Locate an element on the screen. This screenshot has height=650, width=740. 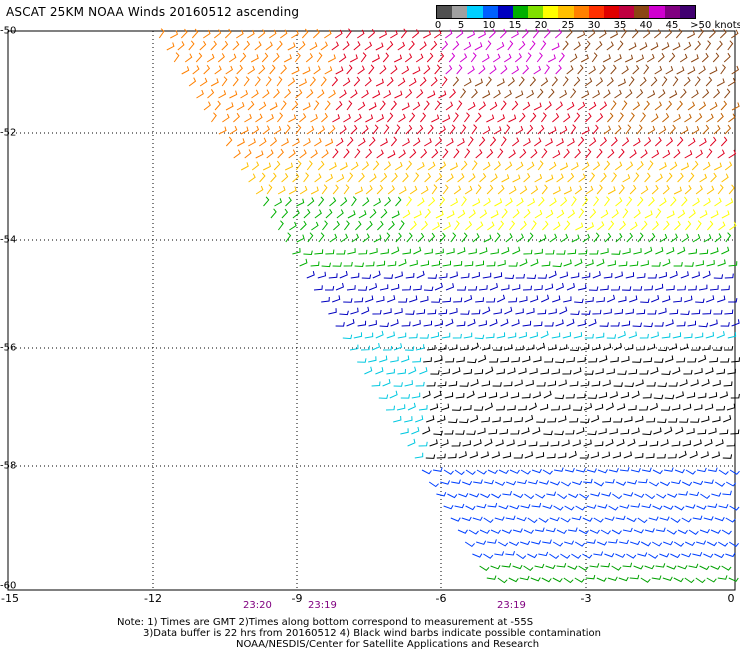
colorbar-swatch is located at coordinates (611, 12).